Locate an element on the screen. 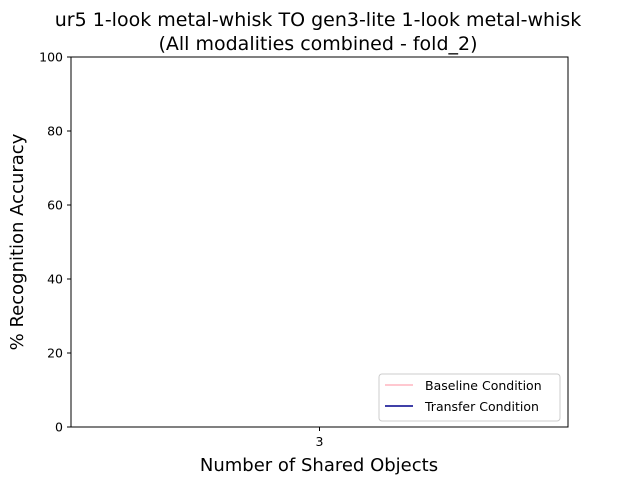 The height and width of the screenshot is (485, 617). x-axis: 3 is located at coordinates (320, 438).